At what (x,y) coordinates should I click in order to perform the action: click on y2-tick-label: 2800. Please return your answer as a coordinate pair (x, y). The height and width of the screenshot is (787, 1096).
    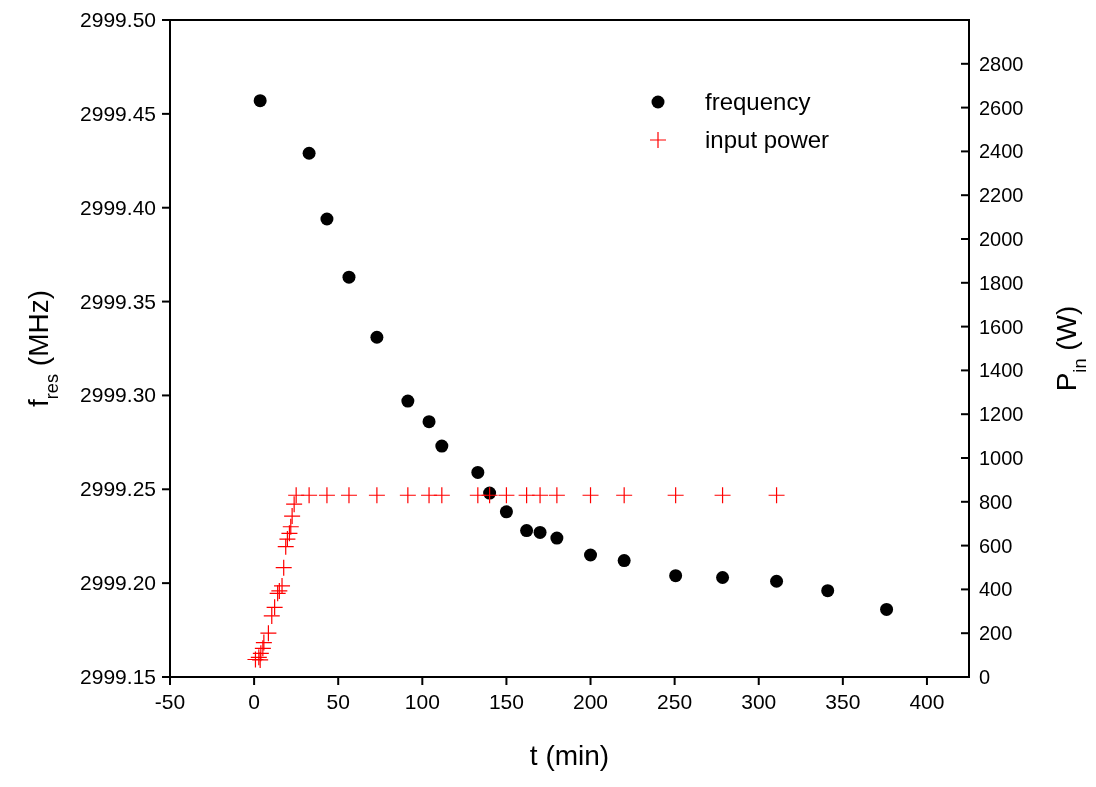
    Looking at the image, I should click on (1001, 63).